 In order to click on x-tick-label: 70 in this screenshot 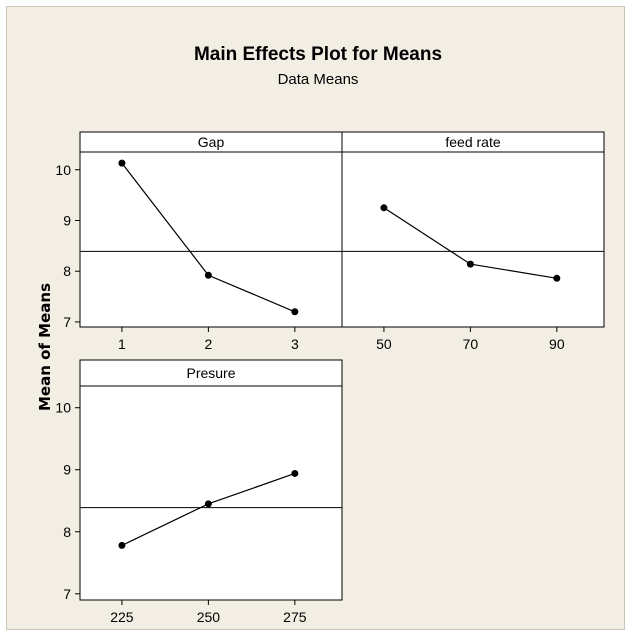, I will do `click(471, 344)`.